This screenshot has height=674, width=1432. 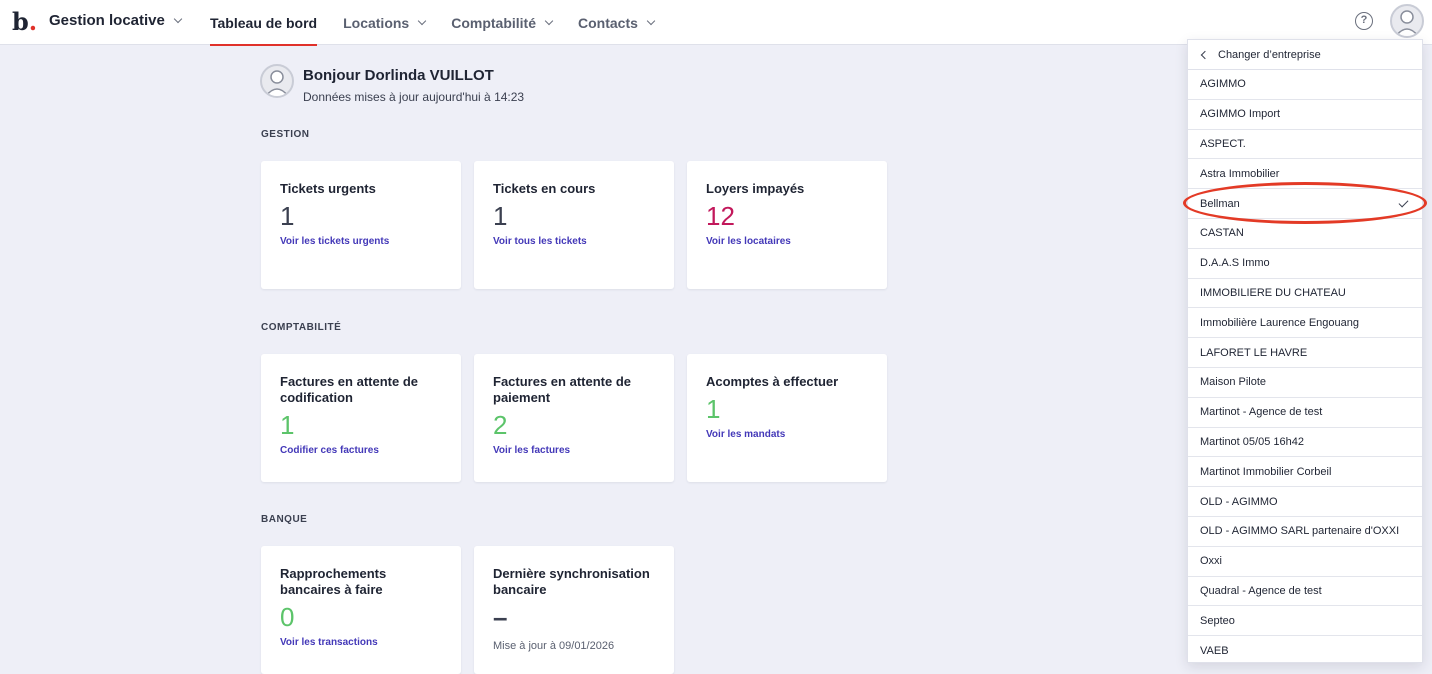 I want to click on company-label: Septeo, so click(x=1217, y=620).